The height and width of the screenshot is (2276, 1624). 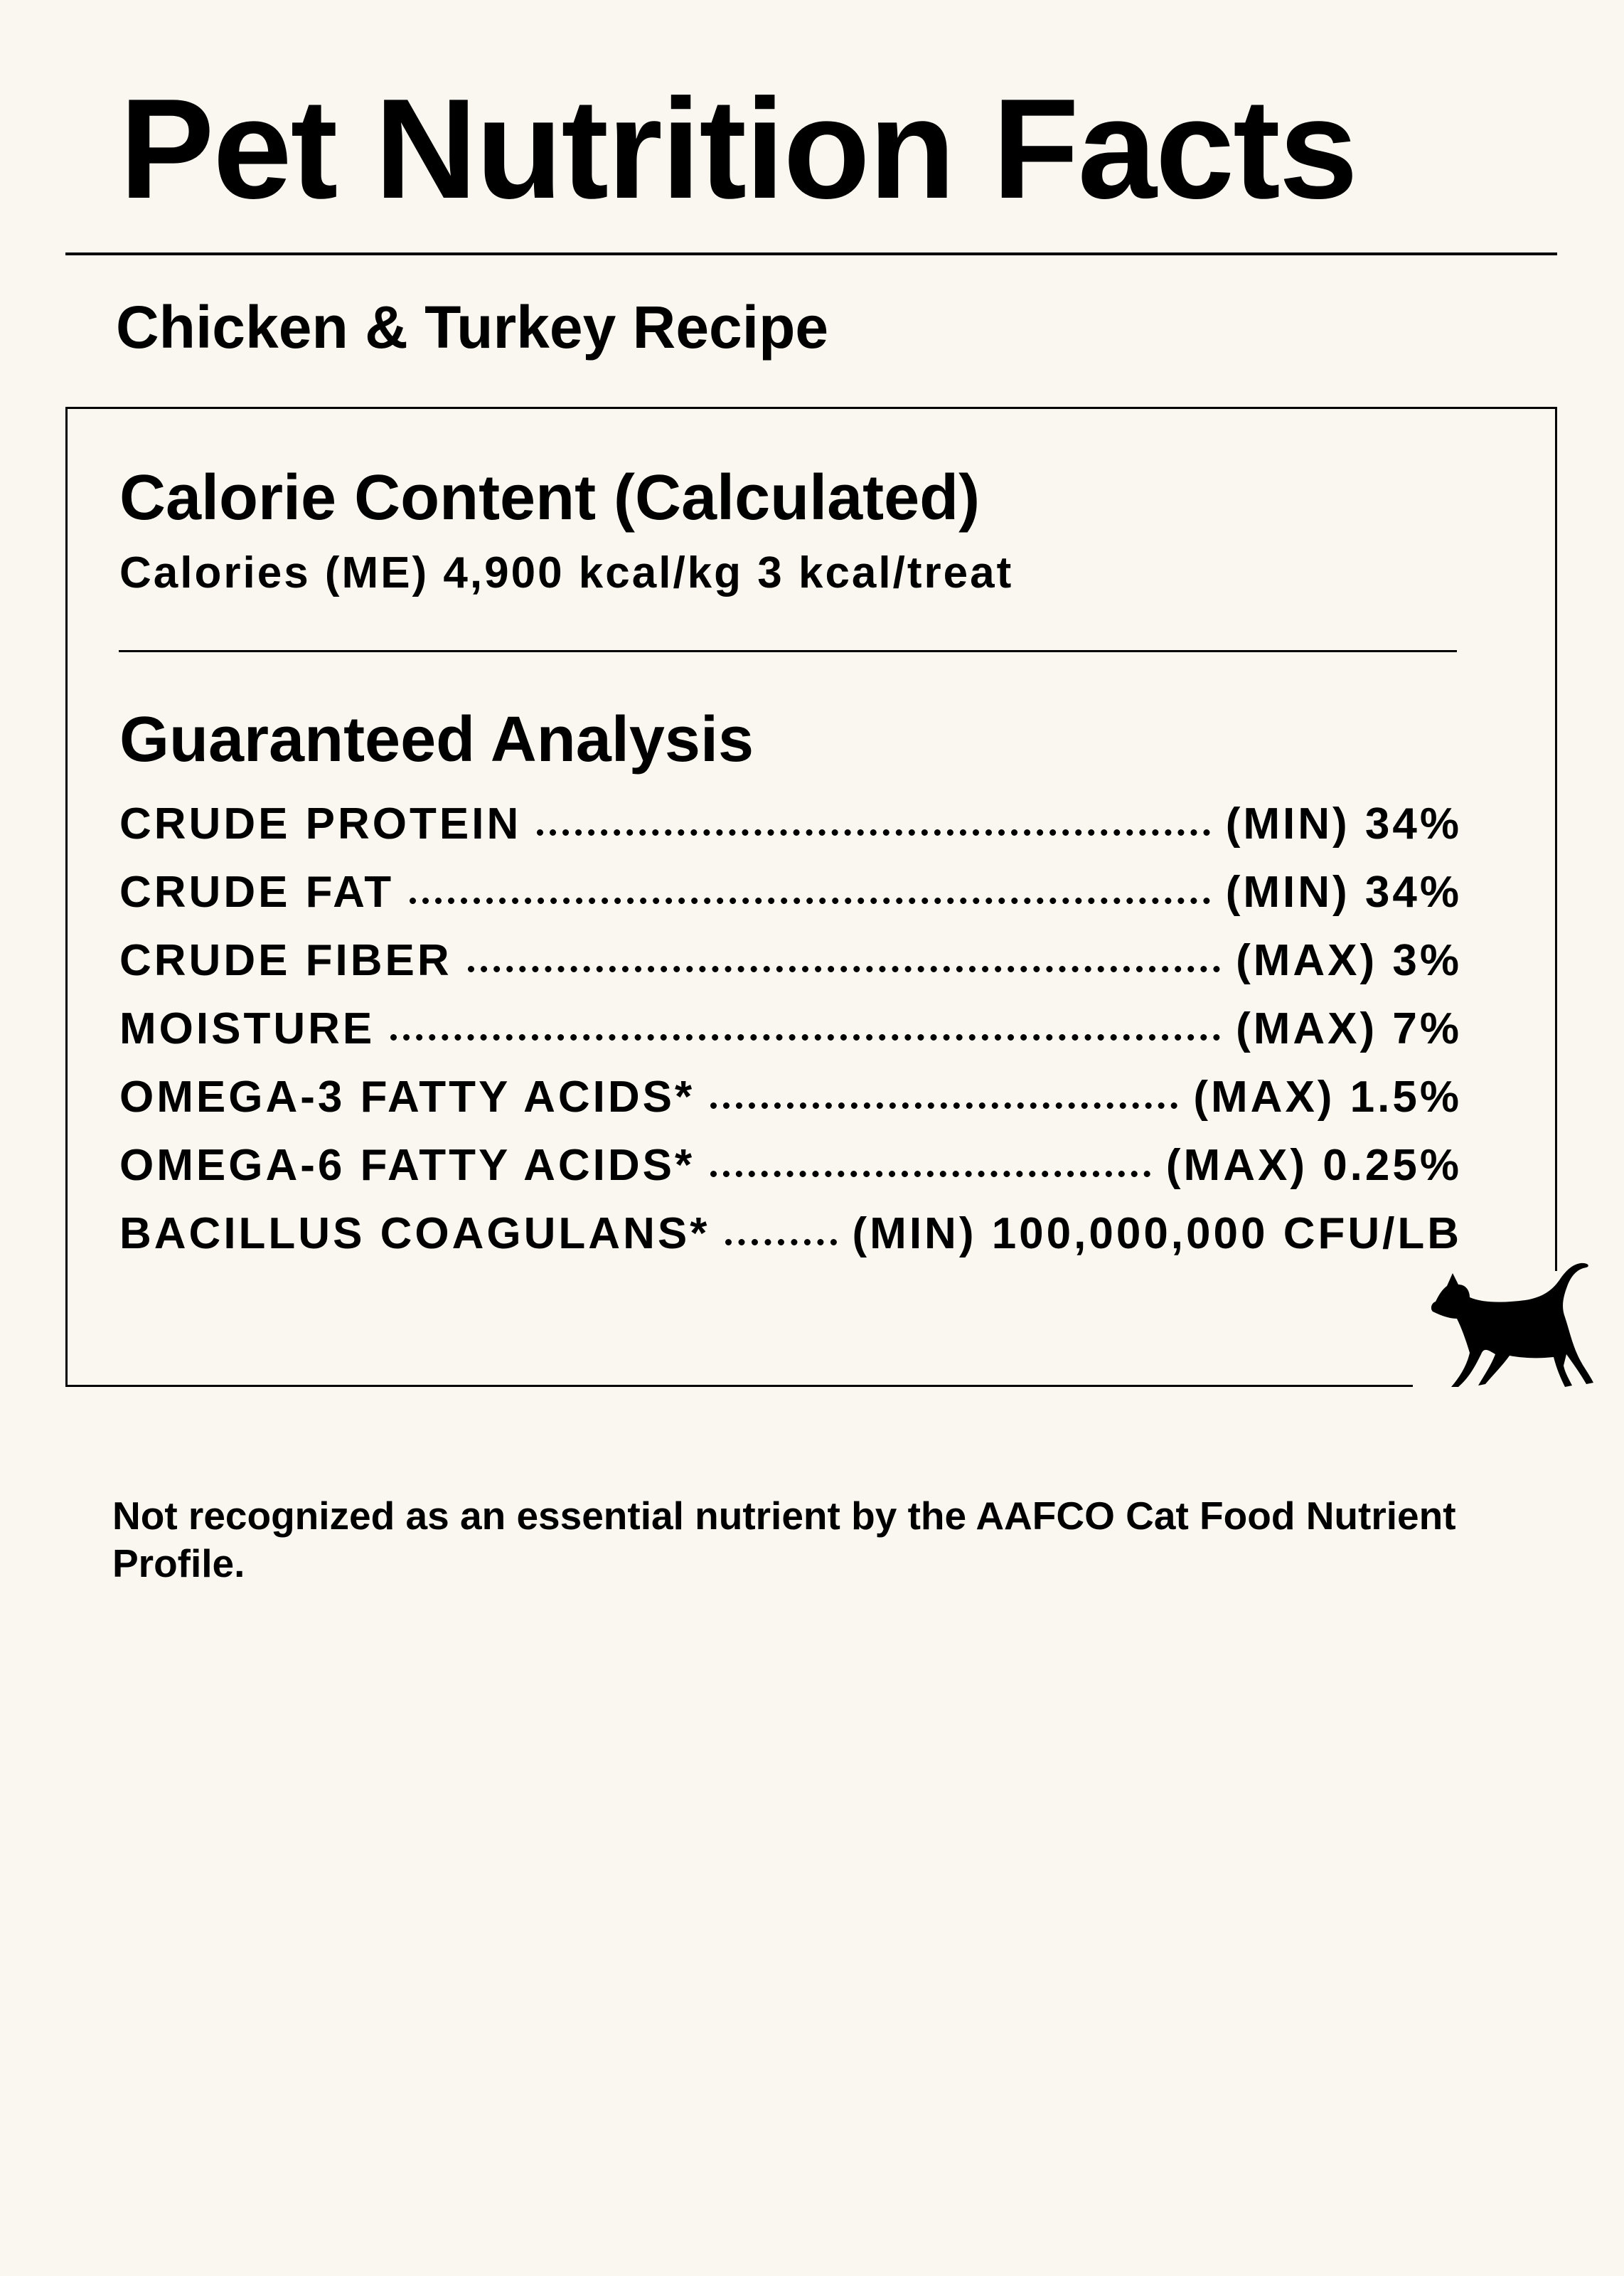 I want to click on subtitle: Chicken & Turkey Recipe, so click(x=472, y=327).